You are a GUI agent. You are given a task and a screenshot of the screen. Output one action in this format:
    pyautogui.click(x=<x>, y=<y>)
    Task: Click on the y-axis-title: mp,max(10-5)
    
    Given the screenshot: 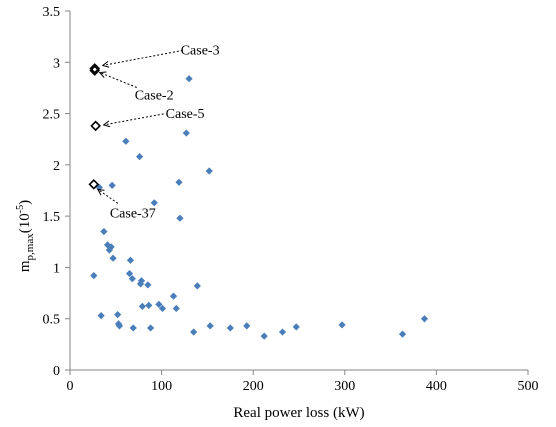 What is the action you would take?
    pyautogui.click(x=25, y=236)
    